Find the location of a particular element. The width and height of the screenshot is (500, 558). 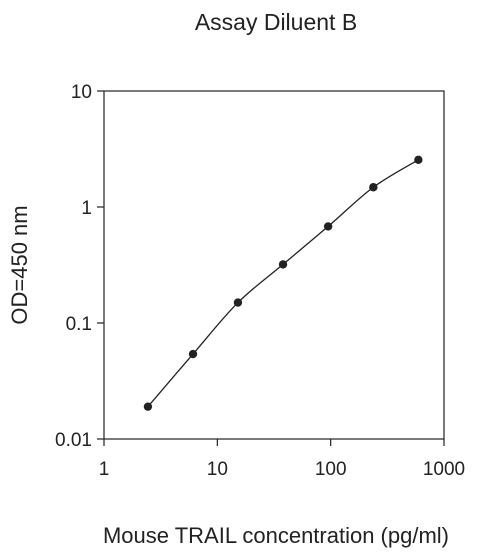

x-tick-label: 100 is located at coordinates (331, 469).